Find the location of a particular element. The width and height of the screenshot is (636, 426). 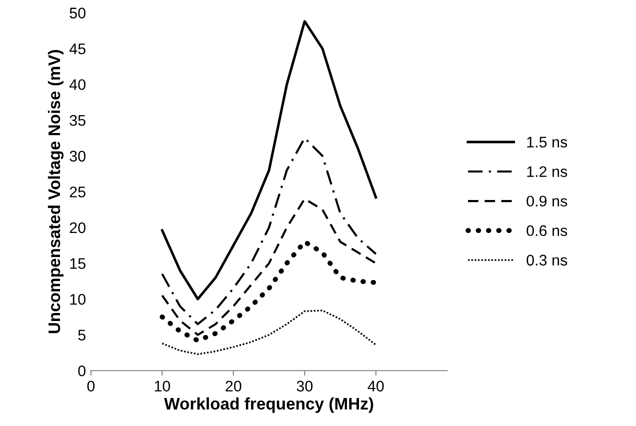

y-tick-label: 40 is located at coordinates (77, 84).